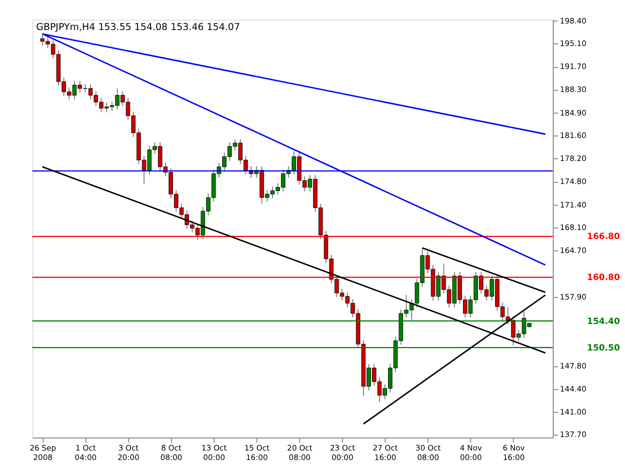 The width and height of the screenshot is (625, 469). What do you see at coordinates (573, 21) in the screenshot?
I see `y-tick-label: 198.40` at bounding box center [573, 21].